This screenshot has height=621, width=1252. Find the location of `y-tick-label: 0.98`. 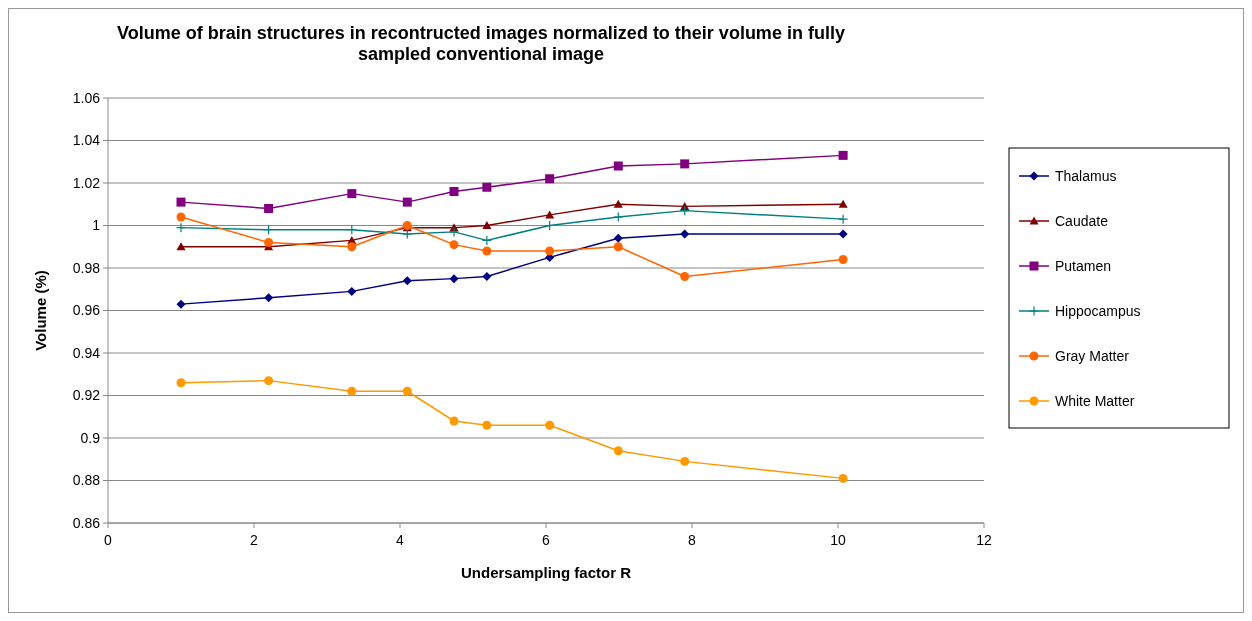

y-tick-label: 0.98 is located at coordinates (86, 267).